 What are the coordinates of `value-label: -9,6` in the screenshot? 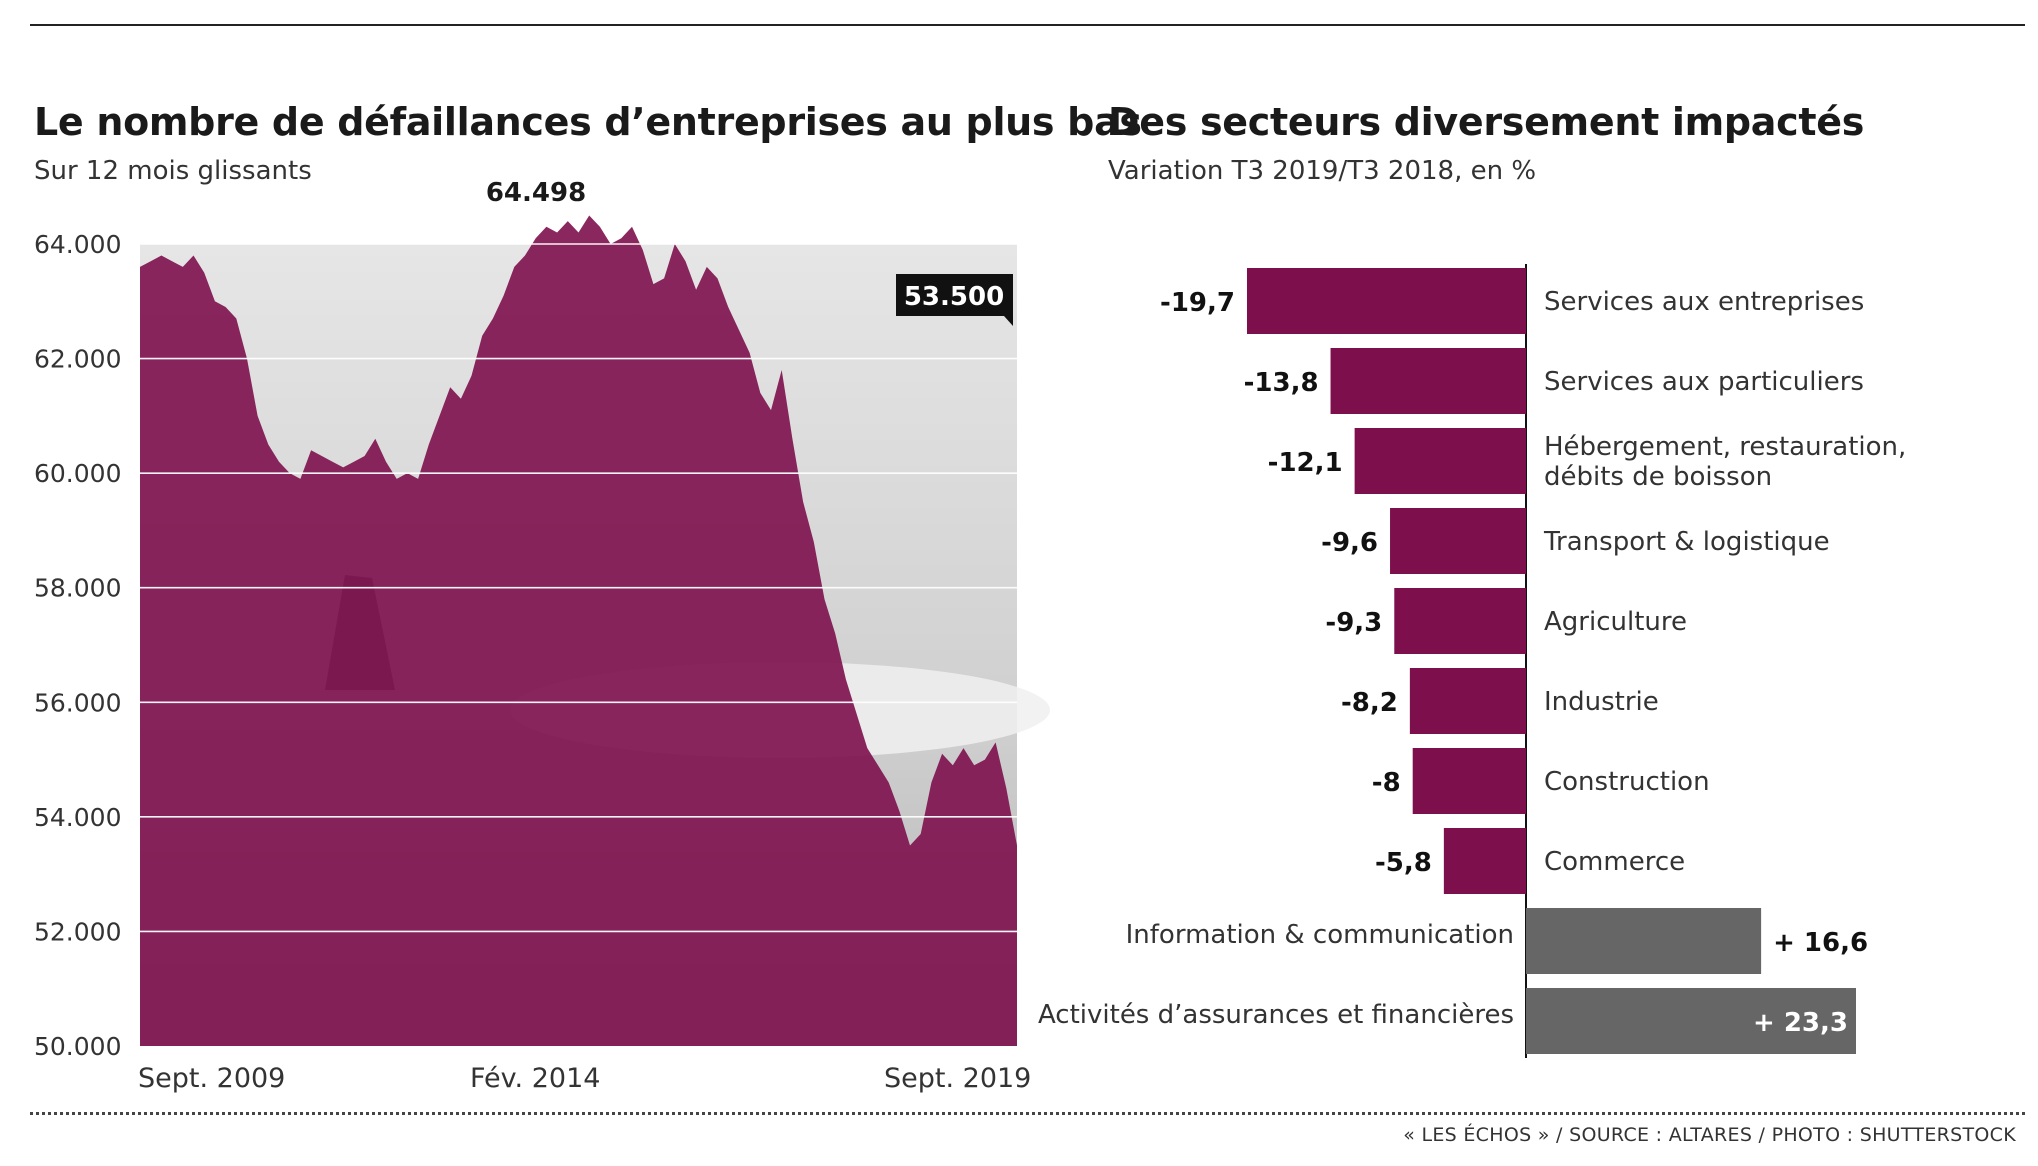 It's located at (1349, 543).